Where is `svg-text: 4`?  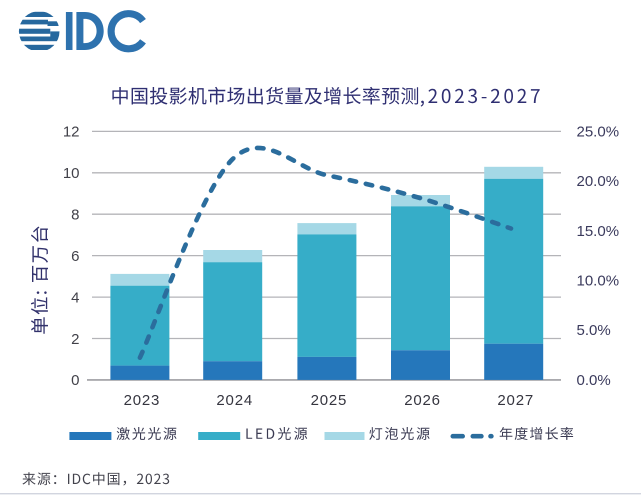 svg-text: 4 is located at coordinates (75, 297).